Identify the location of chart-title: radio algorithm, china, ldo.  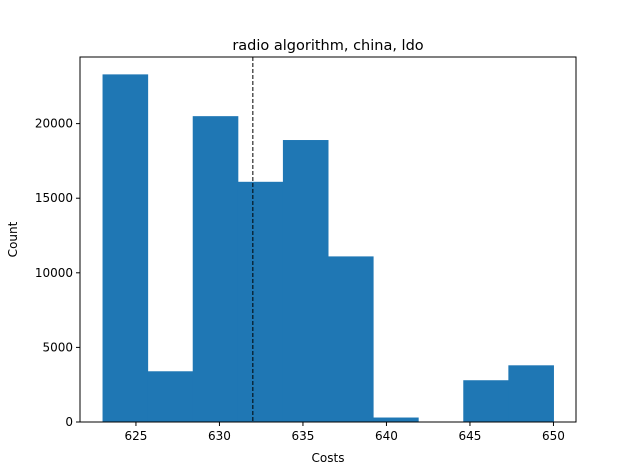
(327, 46).